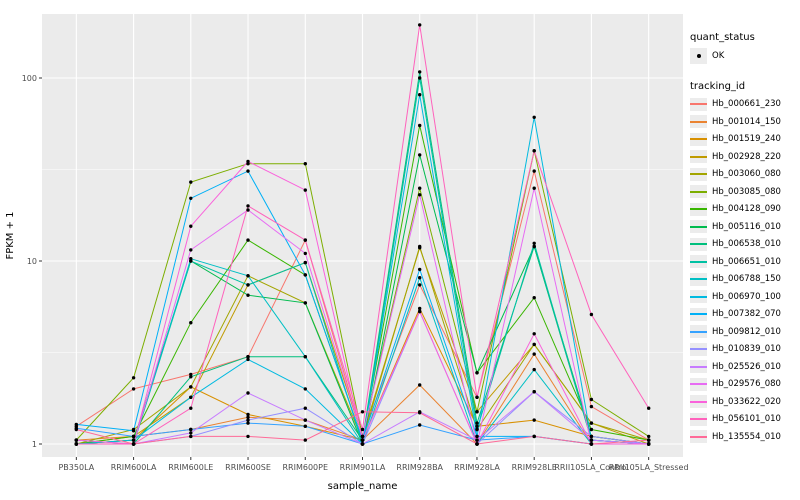 The height and width of the screenshot is (500, 800). Describe the element at coordinates (744, 56) in the screenshot. I see `legend-entry-quant-ok: OK` at that location.